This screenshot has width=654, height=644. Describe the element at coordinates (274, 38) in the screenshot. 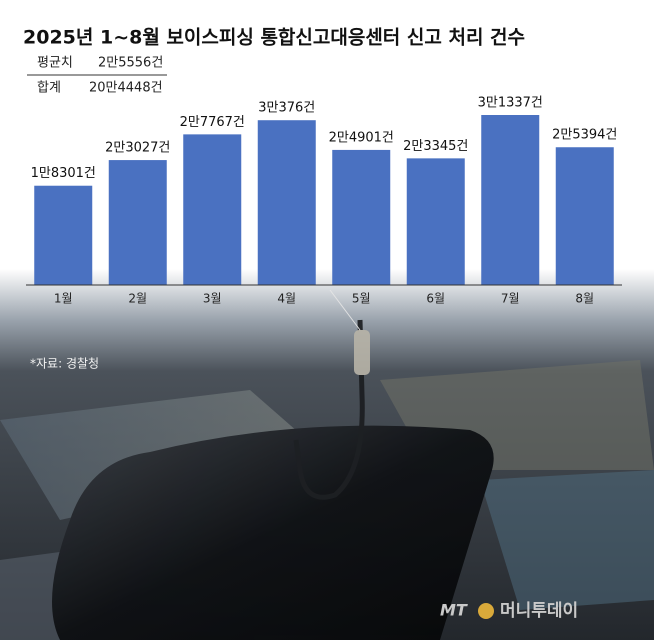

I see `chart-title: 2025년 1~8월 보이스피싱 통합신고대응센터 신고 처리 건수` at that location.